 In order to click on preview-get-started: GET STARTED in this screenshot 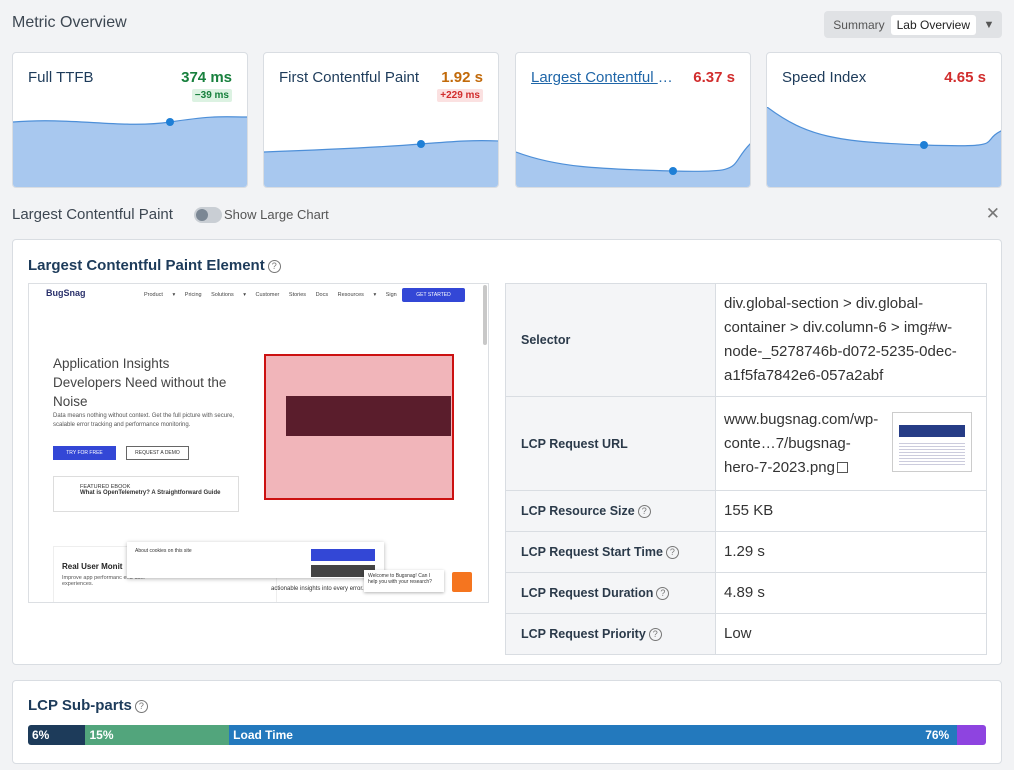, I will do `click(433, 295)`.